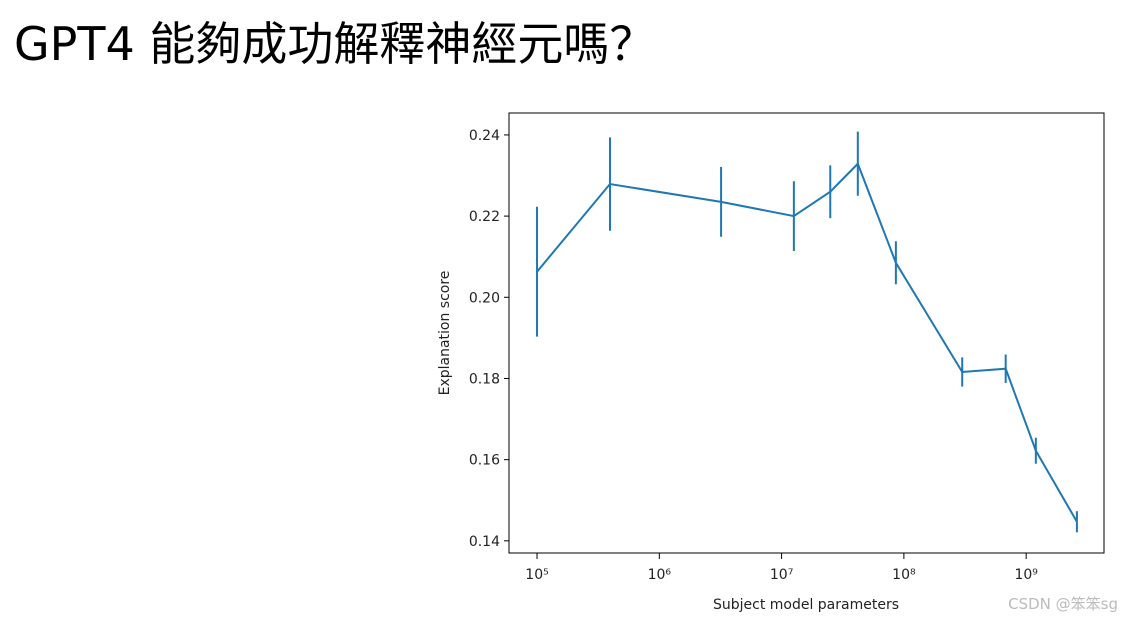 The image size is (1123, 626). I want to click on slide-title: GPT4 能夠成功解釋神經元嗎？, so click(334, 44).